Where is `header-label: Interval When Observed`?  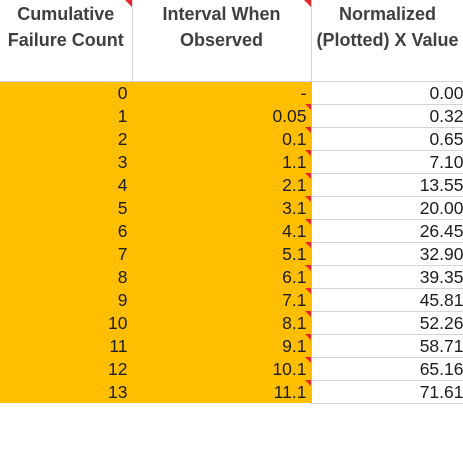
header-label: Interval When Observed is located at coordinates (221, 27).